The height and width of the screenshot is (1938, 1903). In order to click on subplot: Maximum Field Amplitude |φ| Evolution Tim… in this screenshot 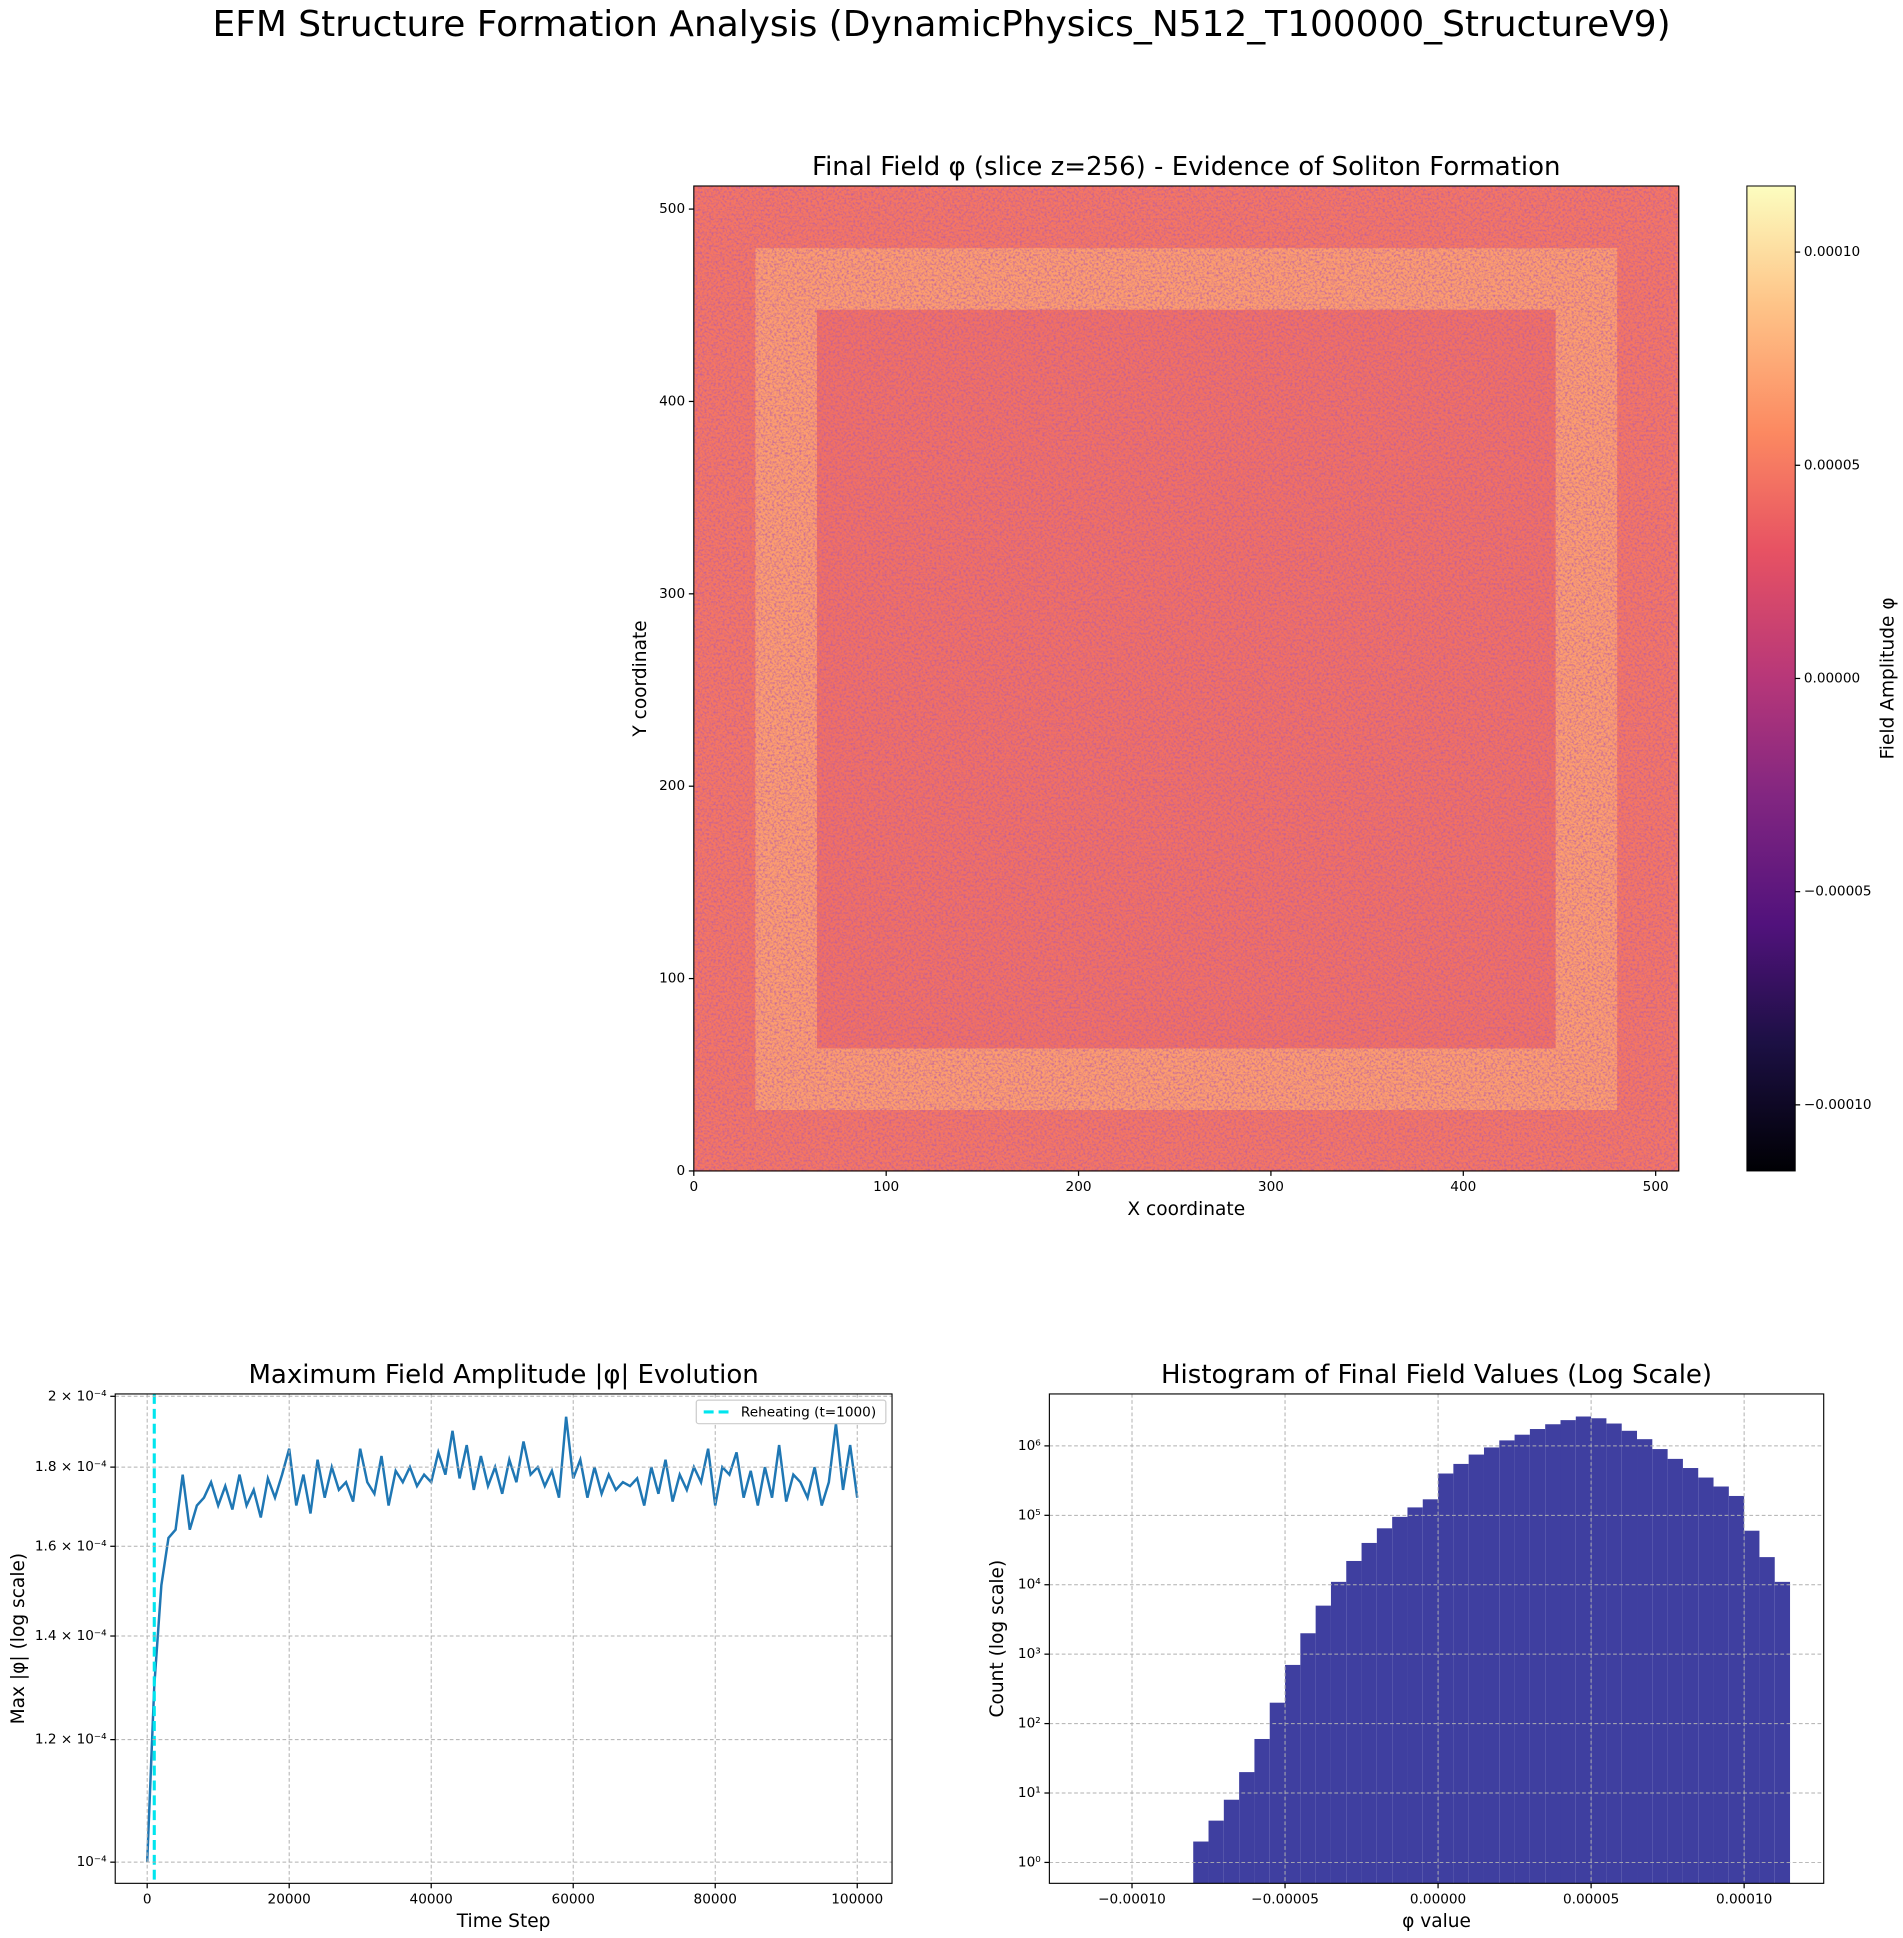, I will do `click(450, 1646)`.